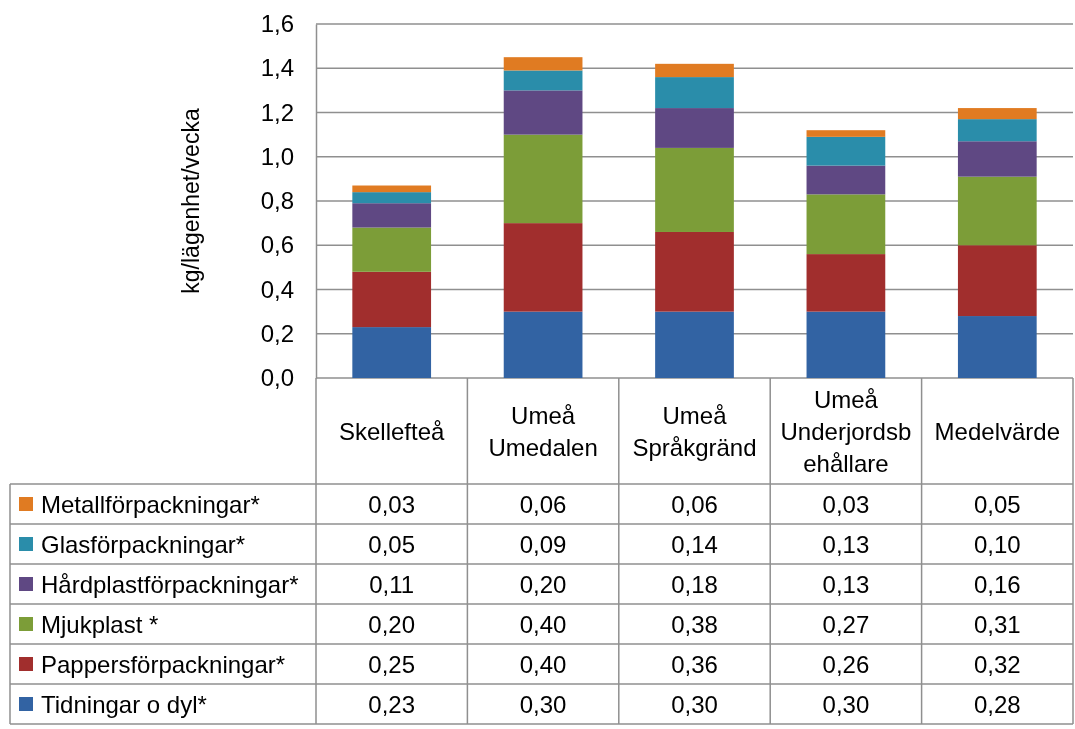 This screenshot has height=729, width=1075. I want to click on x-tick-label: Umeå Underjordsbehållare, so click(846, 431).